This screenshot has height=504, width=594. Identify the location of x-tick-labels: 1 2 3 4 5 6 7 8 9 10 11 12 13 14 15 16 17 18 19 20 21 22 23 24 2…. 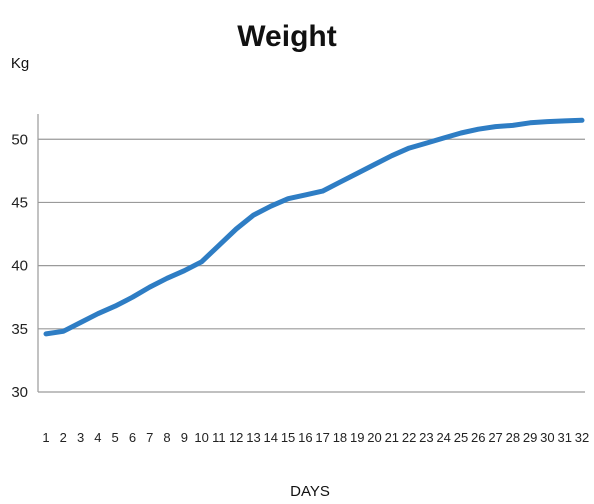
(315, 437).